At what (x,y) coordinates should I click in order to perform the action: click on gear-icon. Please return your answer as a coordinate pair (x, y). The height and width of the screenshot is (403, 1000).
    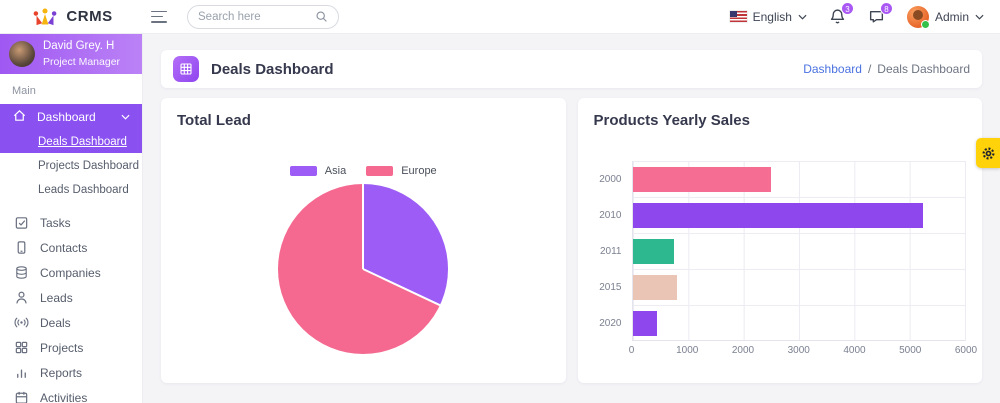
    Looking at the image, I should click on (988, 153).